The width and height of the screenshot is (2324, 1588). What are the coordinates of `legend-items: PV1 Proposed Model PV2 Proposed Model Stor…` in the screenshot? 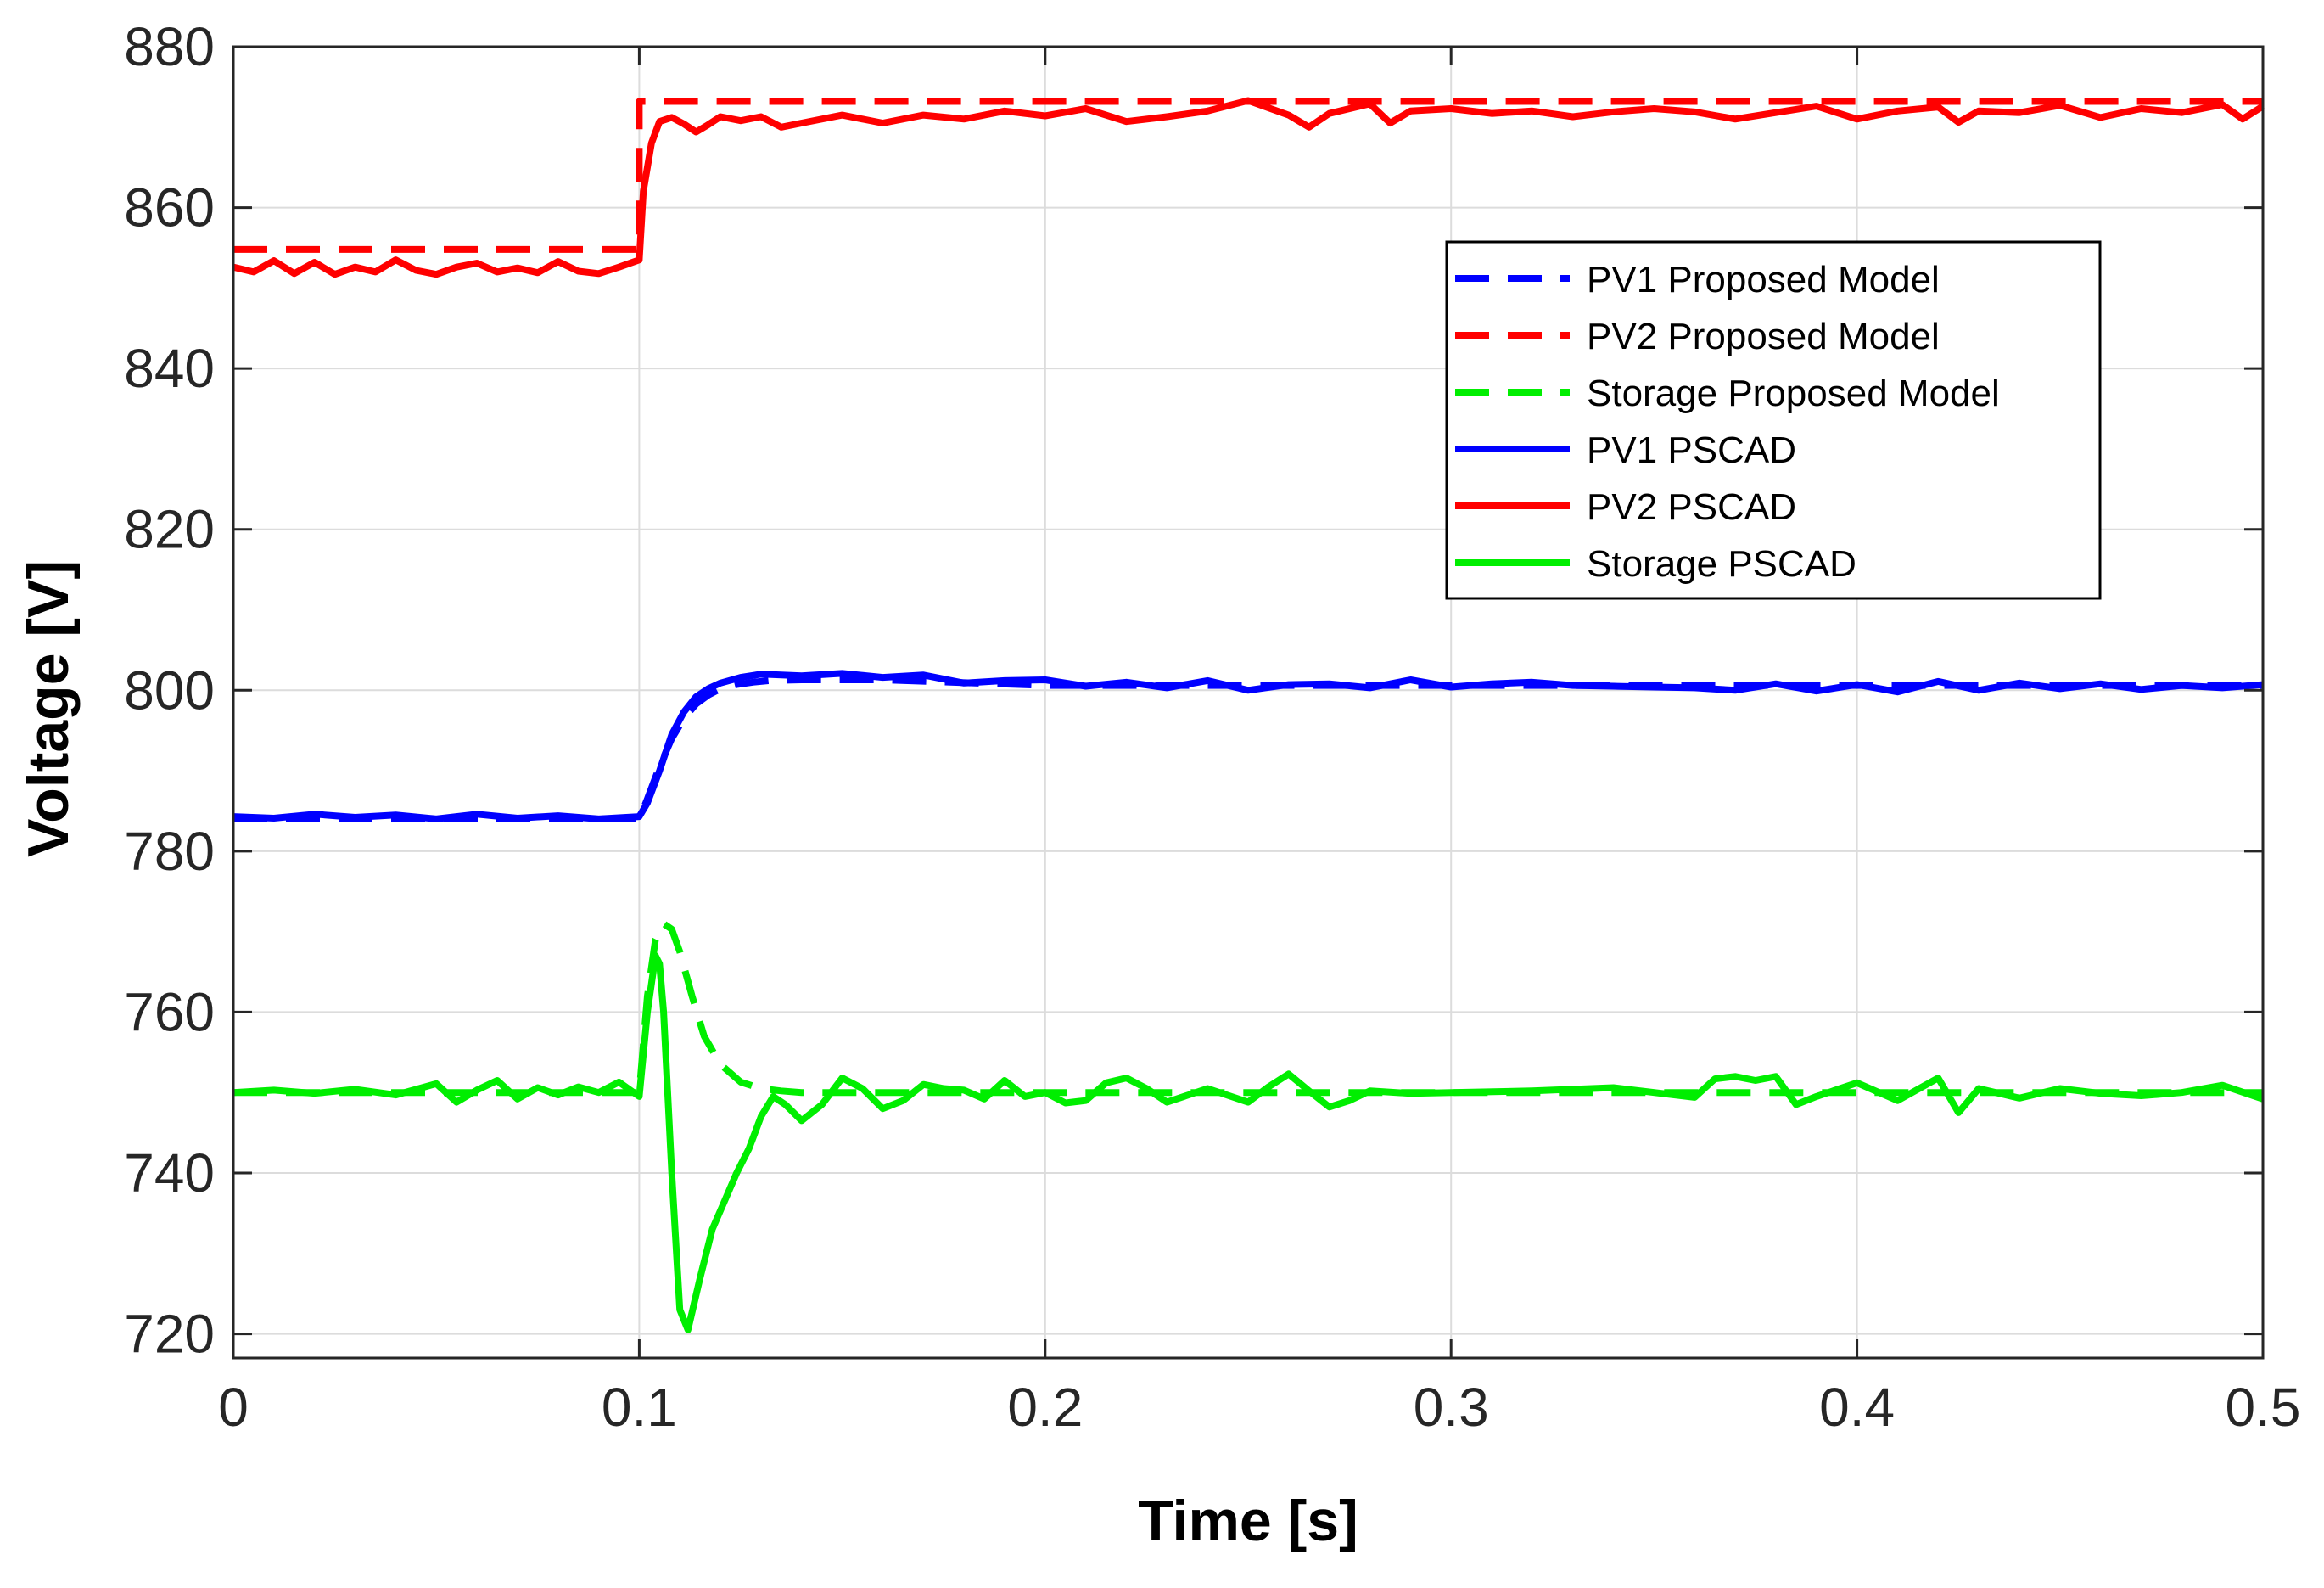 It's located at (1727, 422).